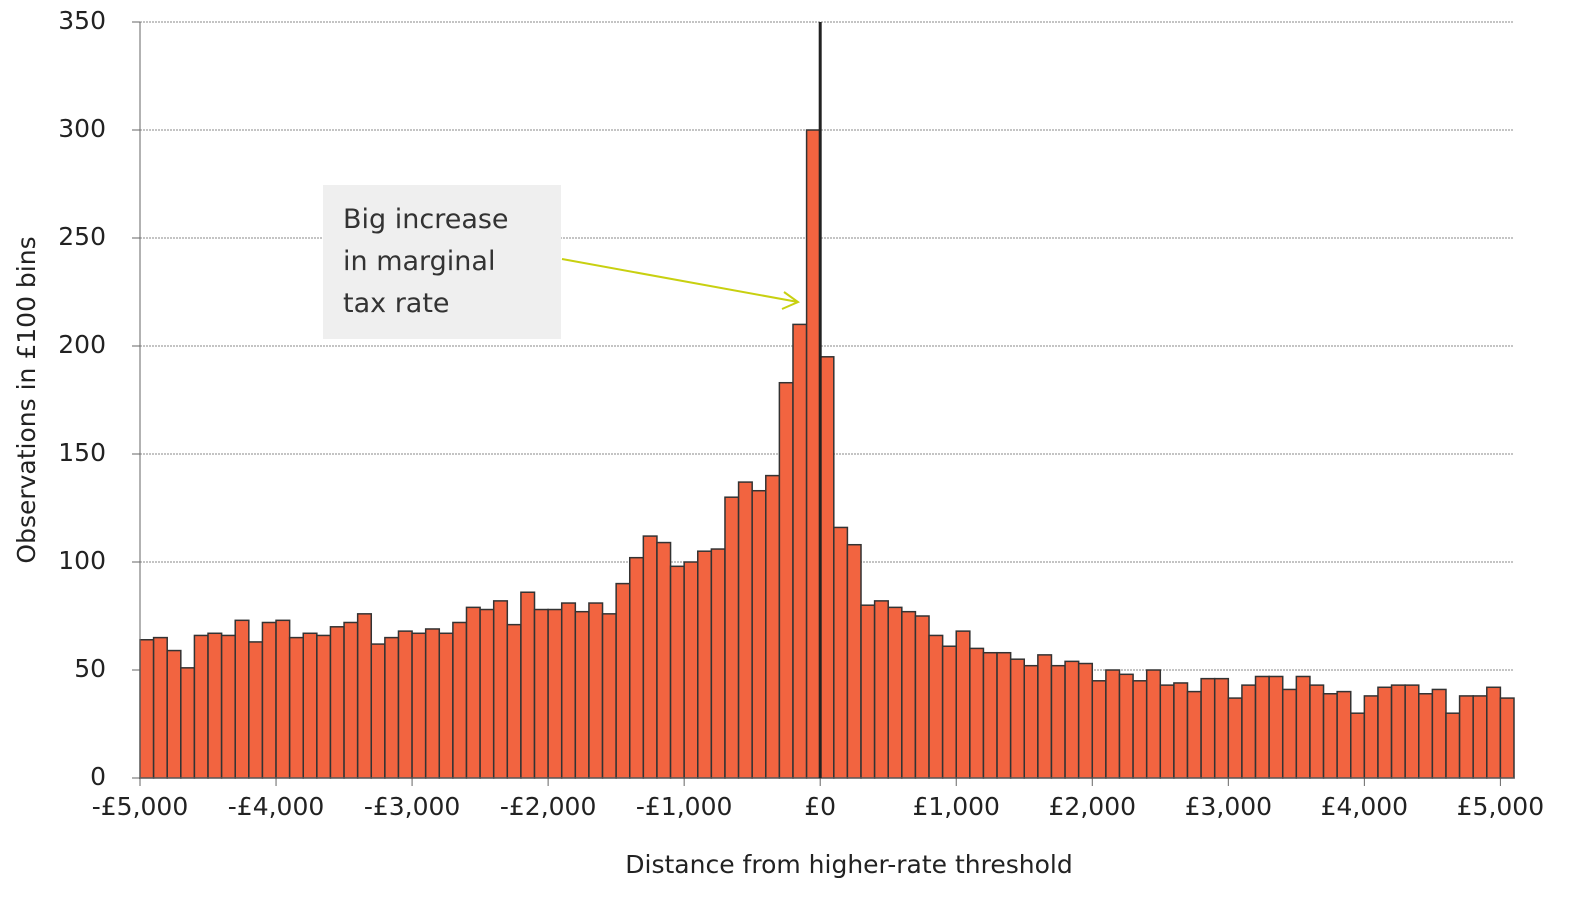 The width and height of the screenshot is (1593, 900). What do you see at coordinates (791, 300) in the screenshot?
I see `annotation-arrowhead` at bounding box center [791, 300].